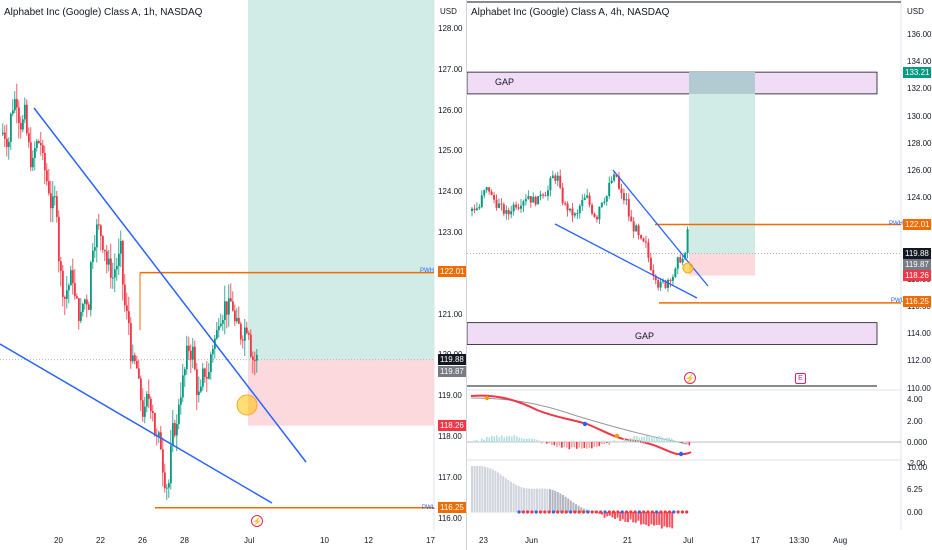 The width and height of the screenshot is (932, 550). I want to click on osc1-cross-dot, so click(487, 398).